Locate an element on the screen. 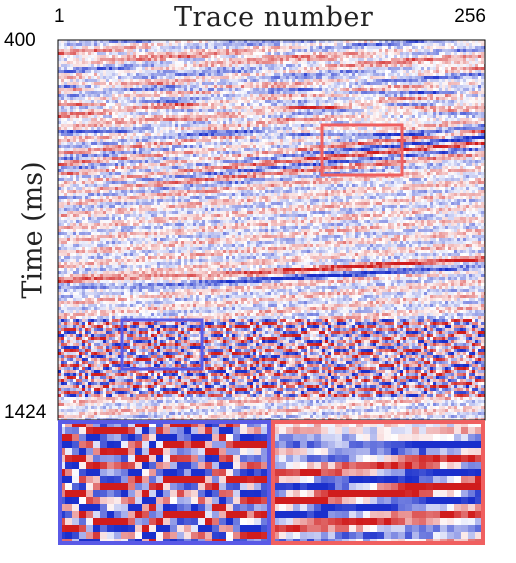 This screenshot has height=563, width=516. zoom-inset-blue is located at coordinates (164, 482).